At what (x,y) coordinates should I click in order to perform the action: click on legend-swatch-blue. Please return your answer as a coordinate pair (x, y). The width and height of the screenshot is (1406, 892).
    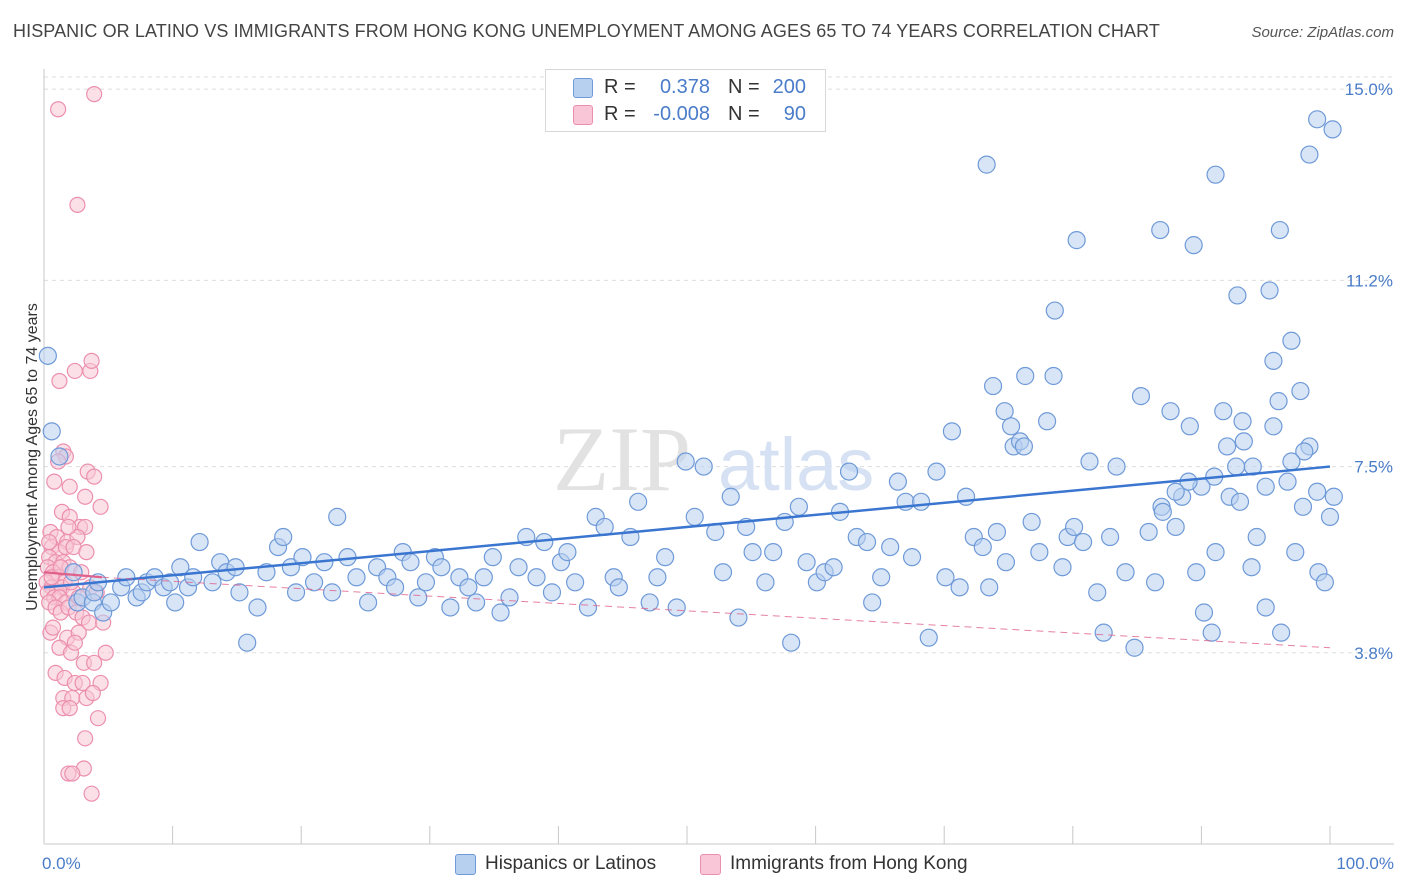
    Looking at the image, I should click on (583, 88).